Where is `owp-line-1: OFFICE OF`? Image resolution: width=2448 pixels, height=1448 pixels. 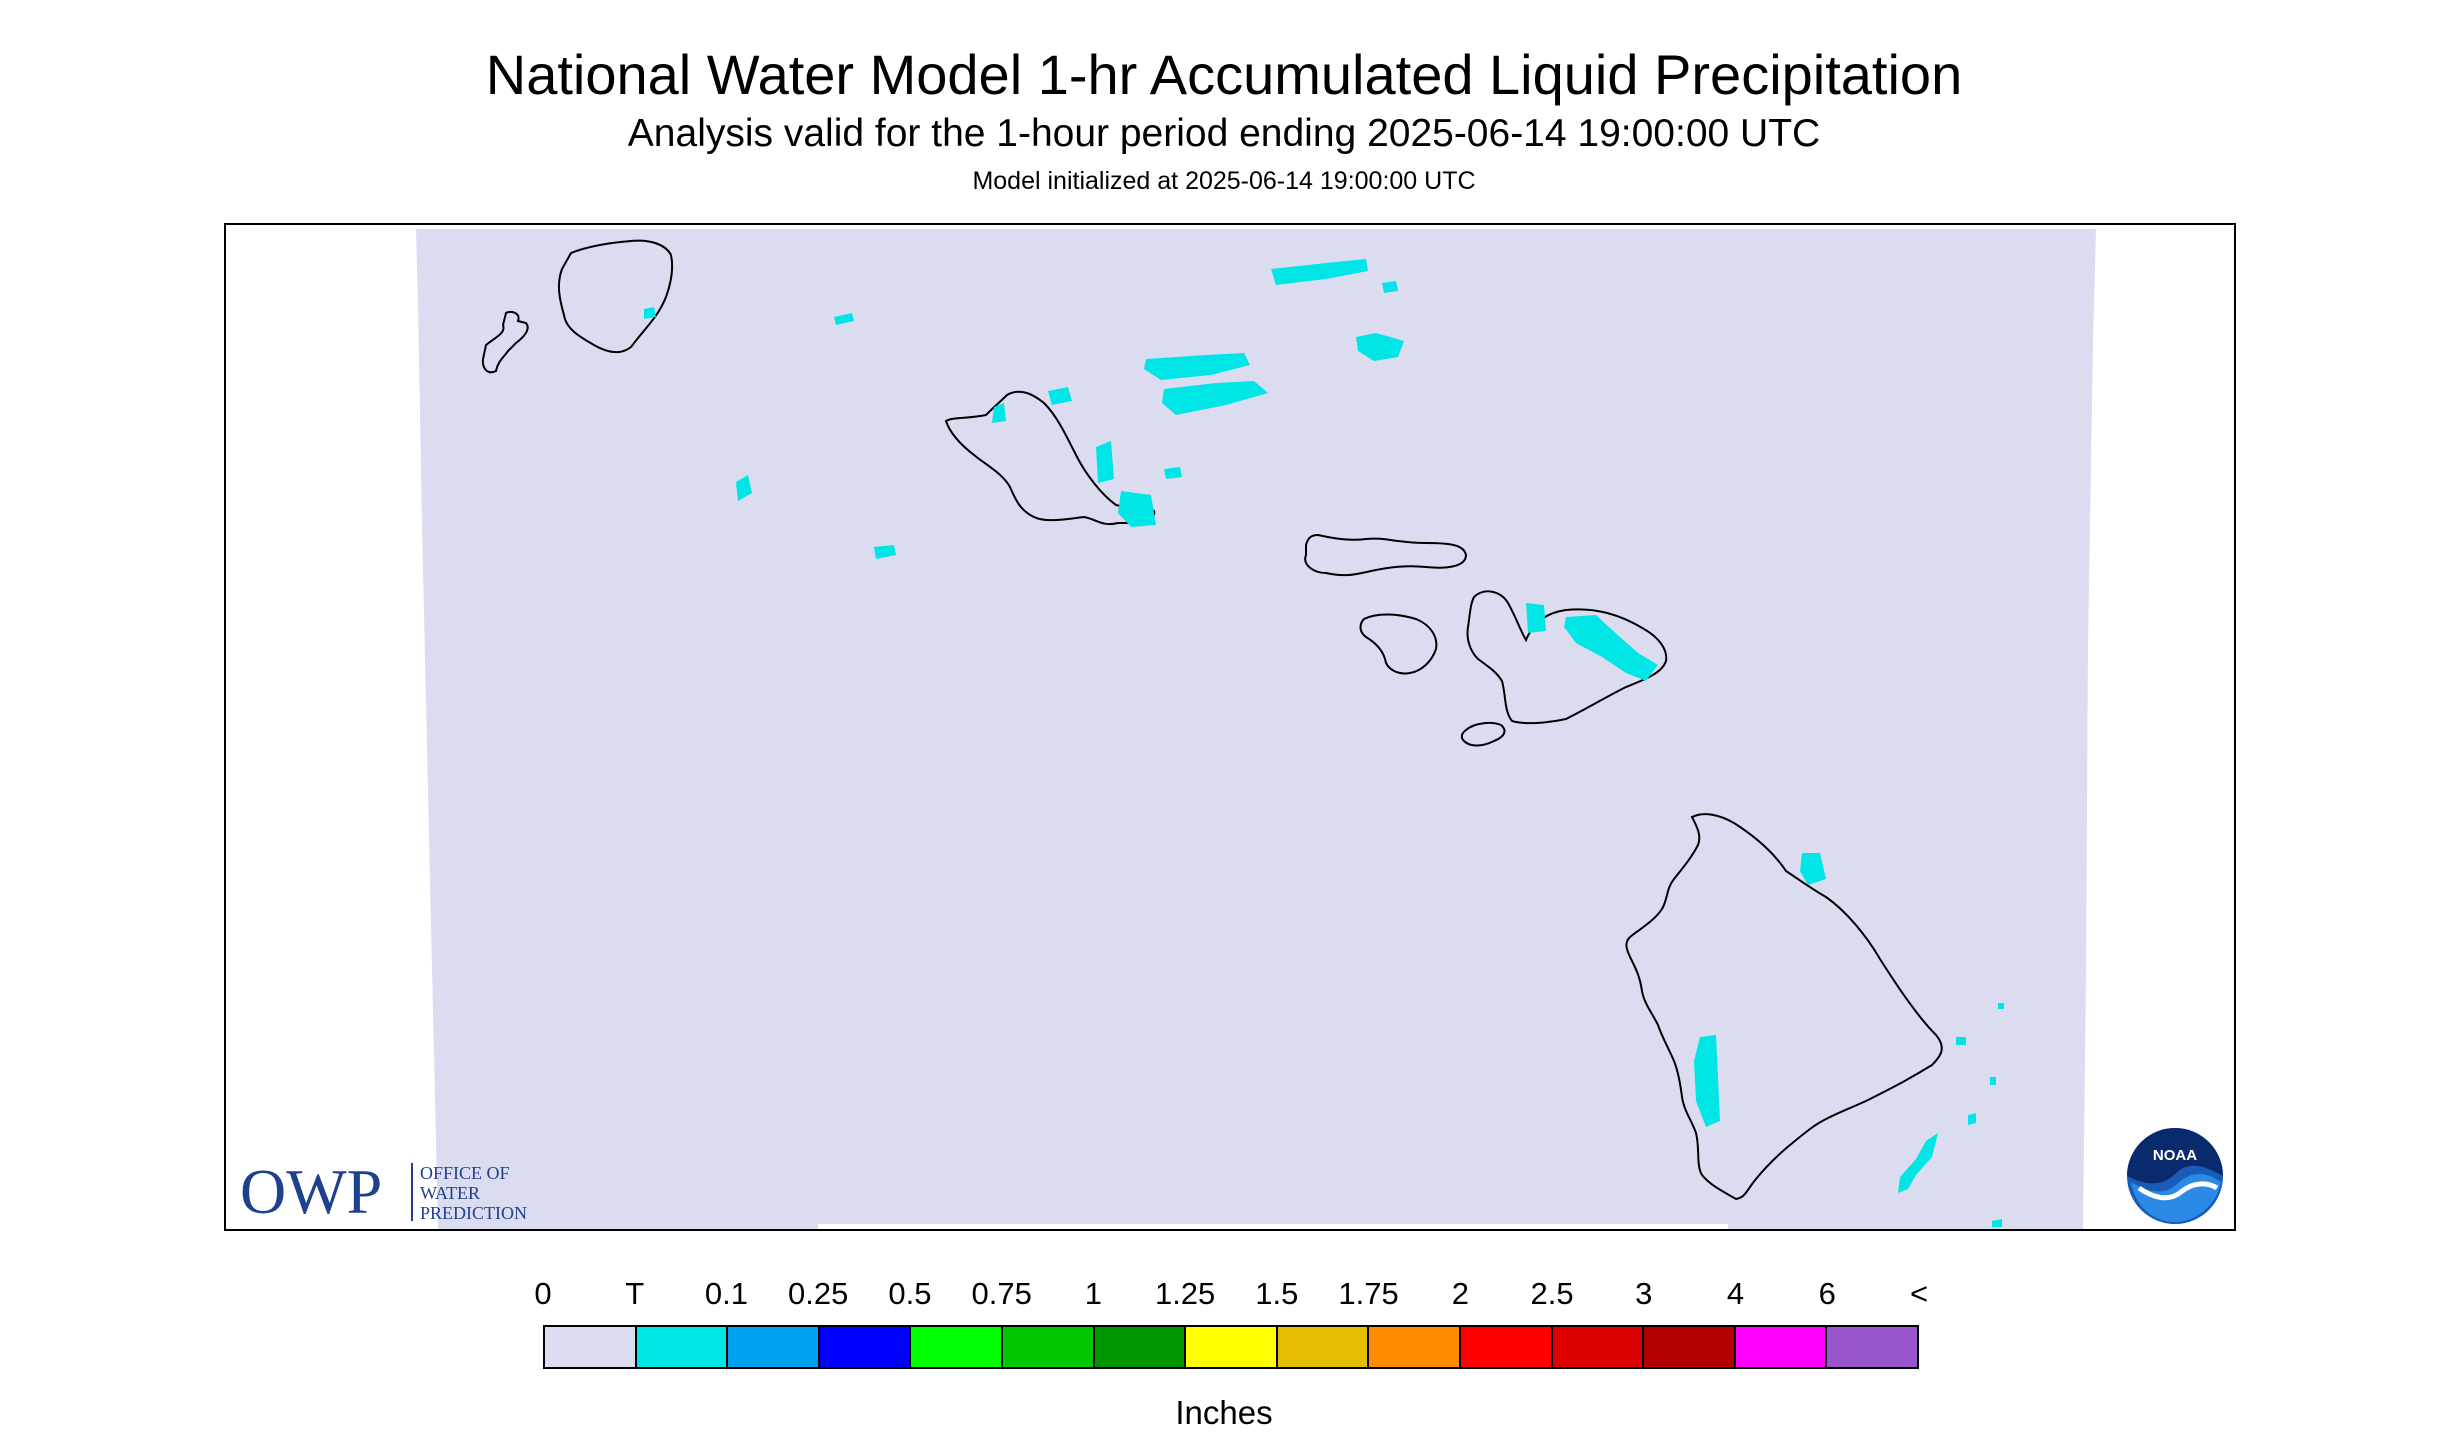
owp-line-1: OFFICE OF is located at coordinates (465, 1173).